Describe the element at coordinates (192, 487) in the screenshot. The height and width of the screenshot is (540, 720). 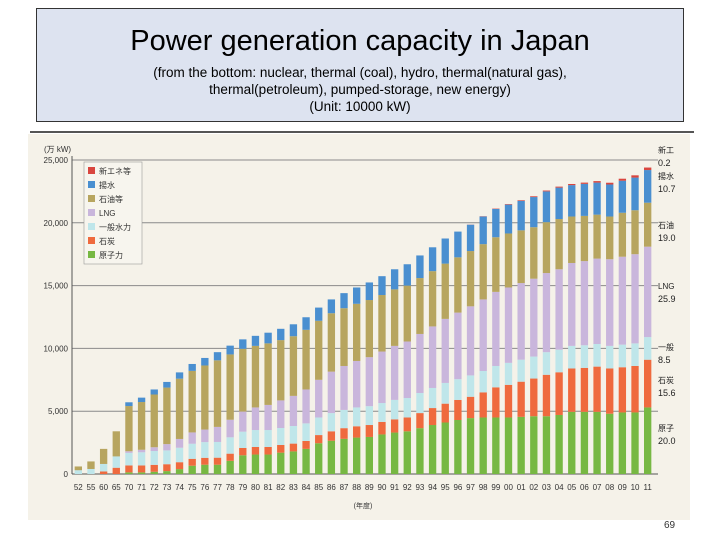
I see `x-tick-label: 75` at that location.